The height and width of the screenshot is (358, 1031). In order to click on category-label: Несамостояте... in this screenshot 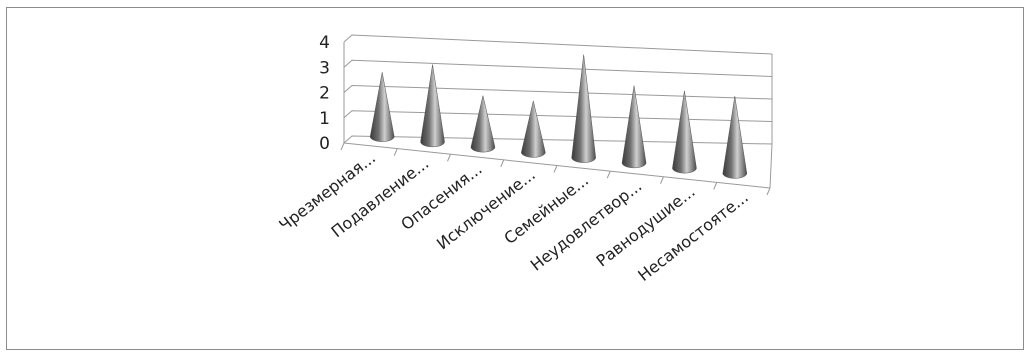, I will do `click(693, 236)`.